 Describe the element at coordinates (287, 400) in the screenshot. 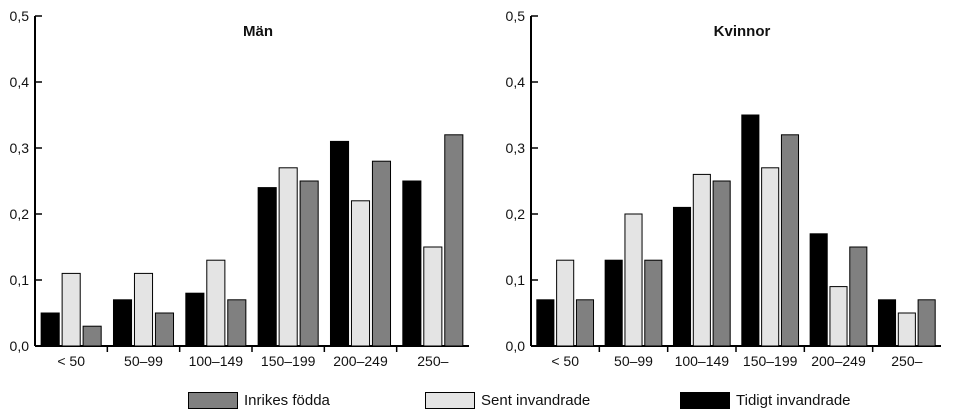

I see `legend-label-inrikes: Inrikes födda` at that location.